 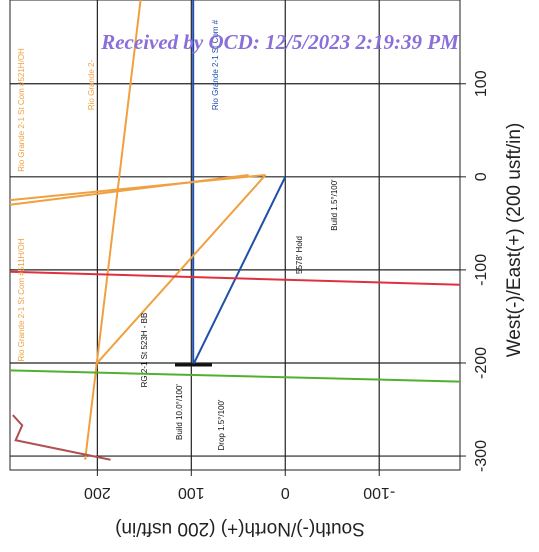 What do you see at coordinates (481, 456) in the screenshot?
I see `y-tick-label: -300` at bounding box center [481, 456].